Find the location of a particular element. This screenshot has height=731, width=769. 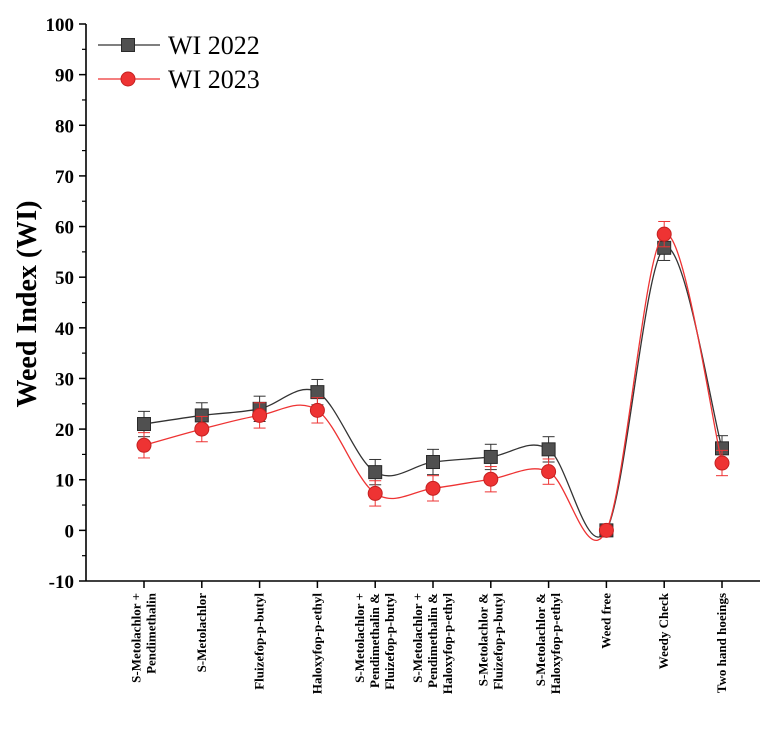

x-tick-label: Two hand hoeings is located at coordinates (721, 643).